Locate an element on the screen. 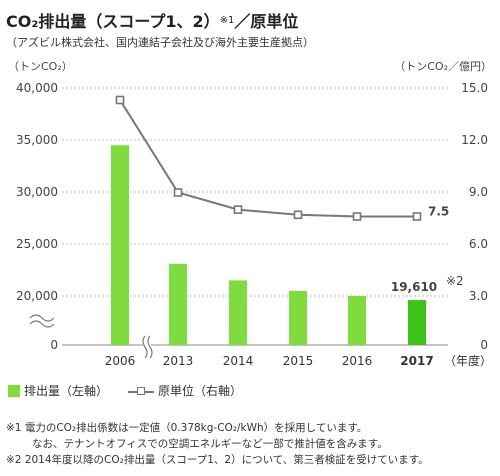 The width and height of the screenshot is (500, 476). legend-line-item: 原単位（右軸） is located at coordinates (185, 390).